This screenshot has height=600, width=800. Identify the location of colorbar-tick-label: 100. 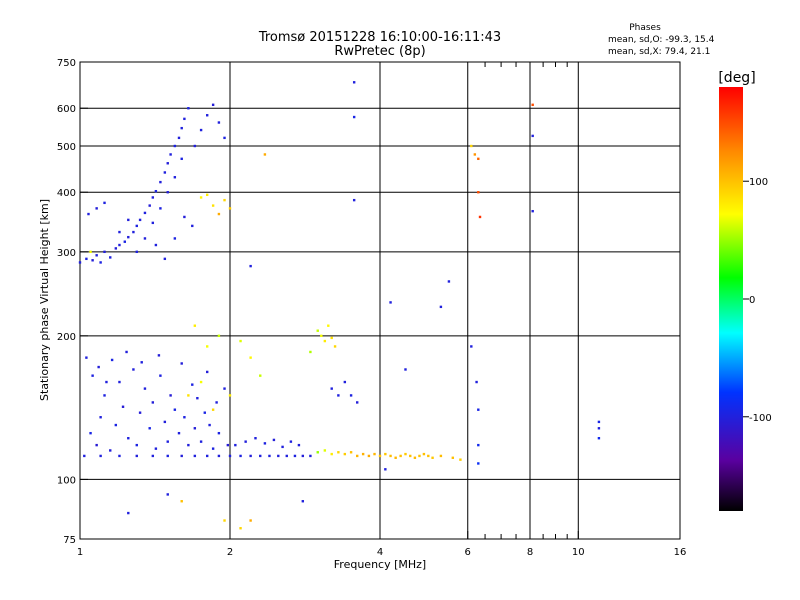
(758, 182).